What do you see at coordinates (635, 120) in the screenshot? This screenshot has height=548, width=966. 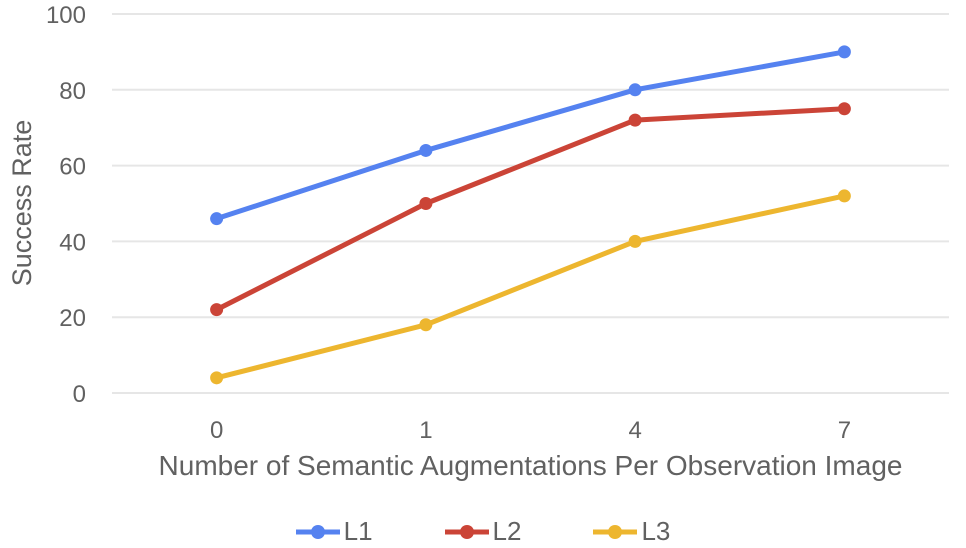 I see `data-point-L2-x4` at bounding box center [635, 120].